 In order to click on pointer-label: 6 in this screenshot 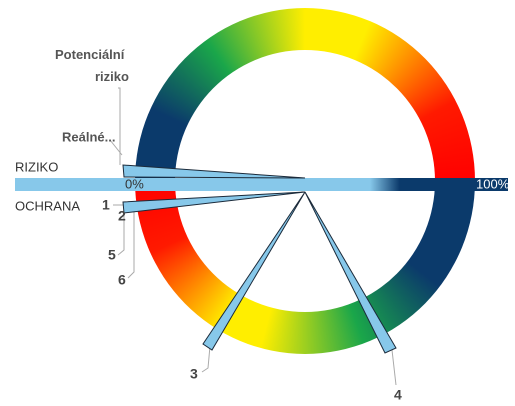, I will do `click(122, 280)`.